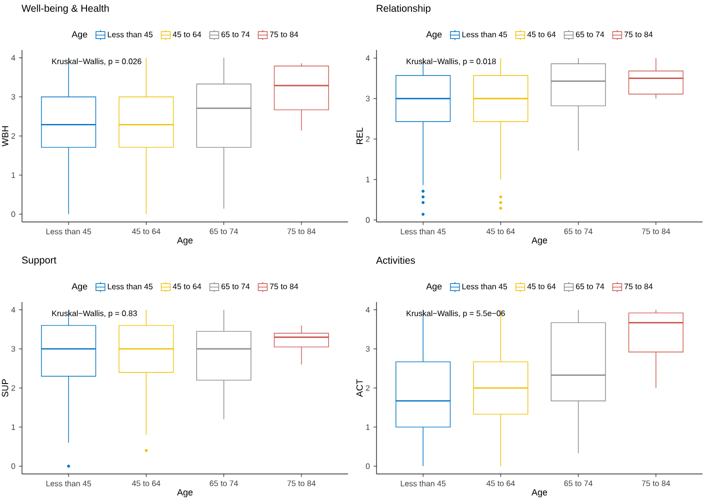  What do you see at coordinates (39, 261) in the screenshot?
I see `chart-title: Support` at bounding box center [39, 261].